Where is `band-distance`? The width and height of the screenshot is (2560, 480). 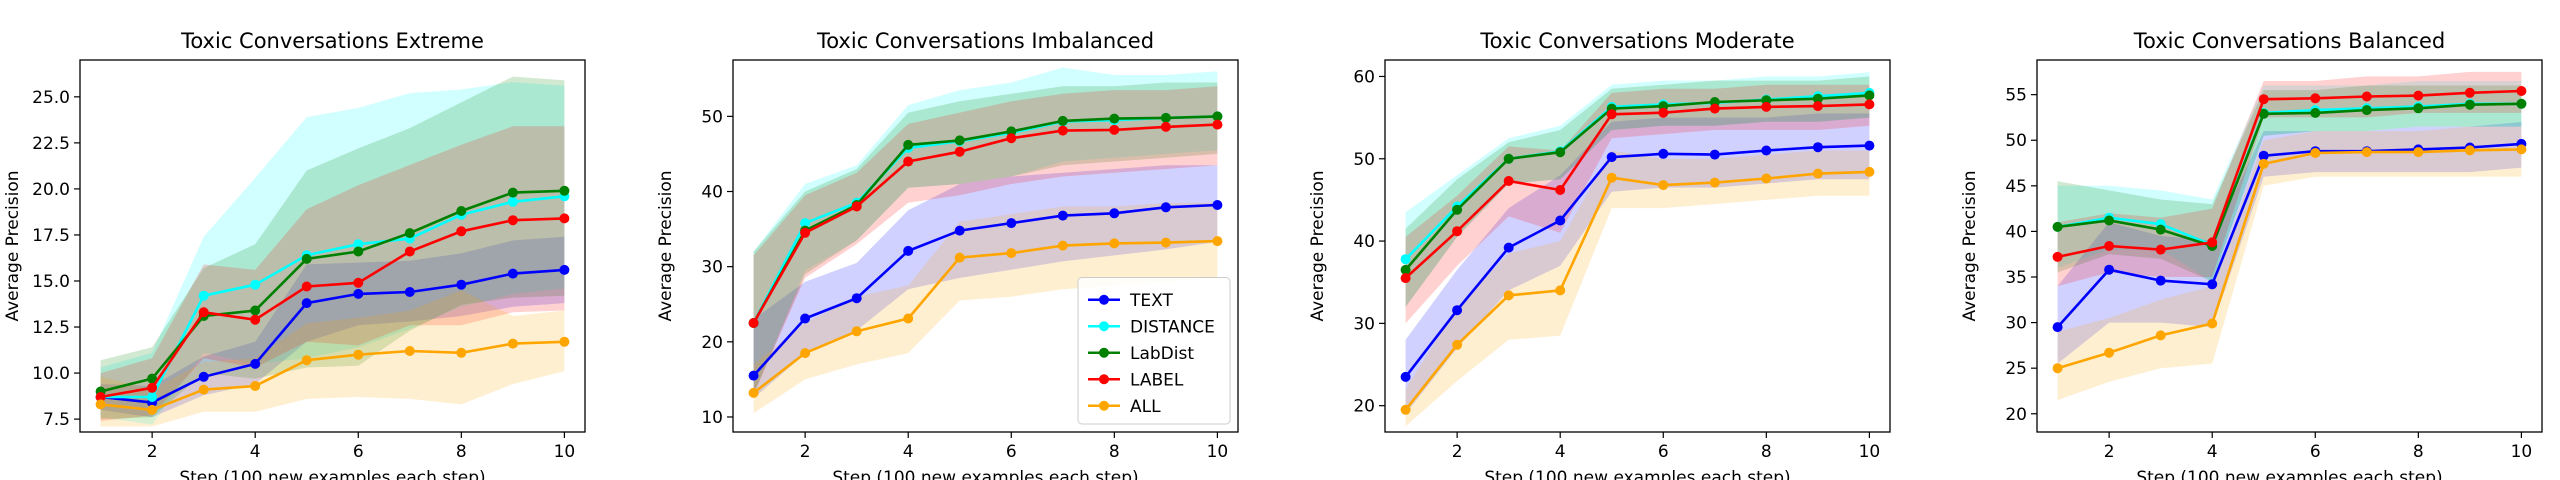
band-distance is located at coordinates (332, 253).